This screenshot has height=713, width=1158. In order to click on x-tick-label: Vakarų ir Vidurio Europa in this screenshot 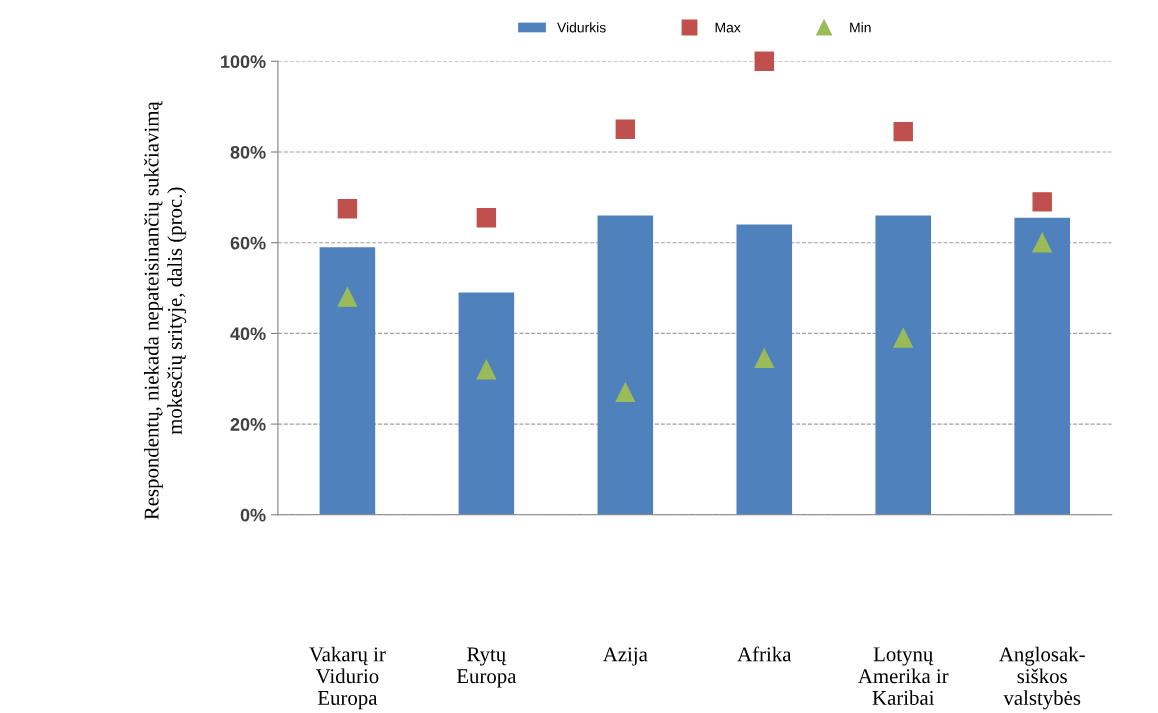, I will do `click(347, 678)`.